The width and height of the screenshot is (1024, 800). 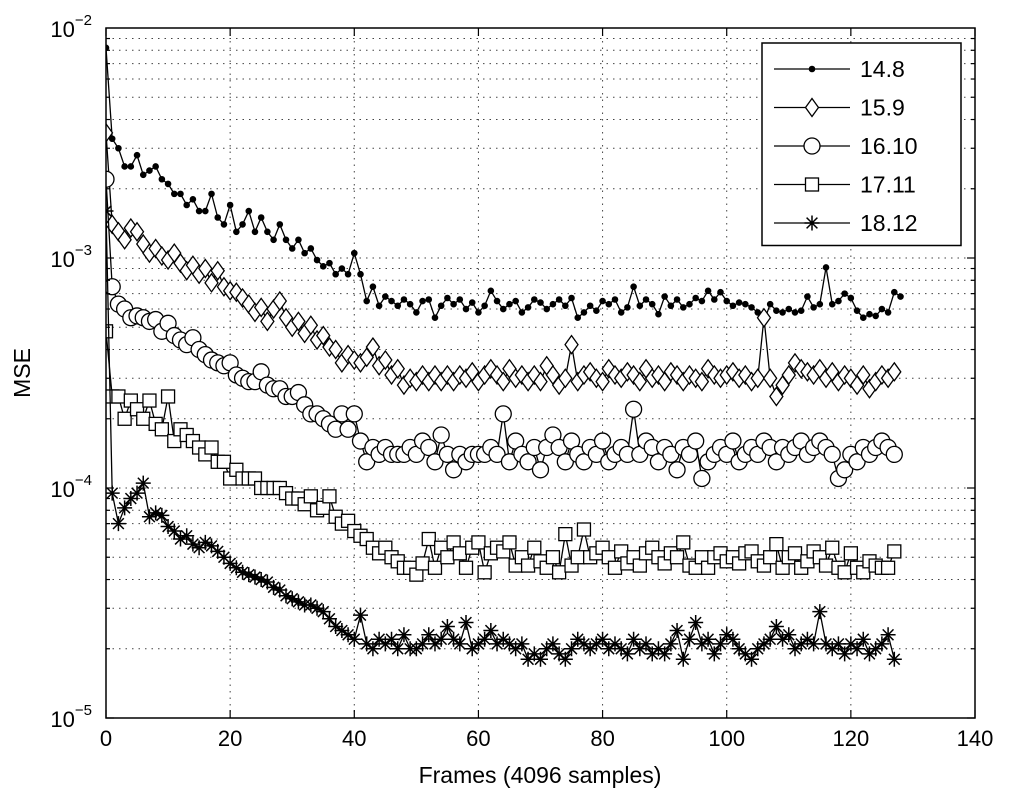 I want to click on x-tick-label: 80, so click(x=602, y=738).